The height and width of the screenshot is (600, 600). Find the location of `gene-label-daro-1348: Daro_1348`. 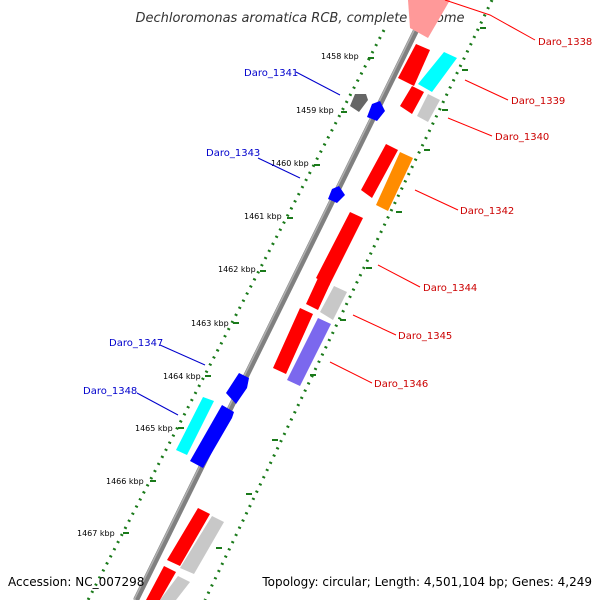

gene-label-daro-1348: Daro_1348 is located at coordinates (110, 391).